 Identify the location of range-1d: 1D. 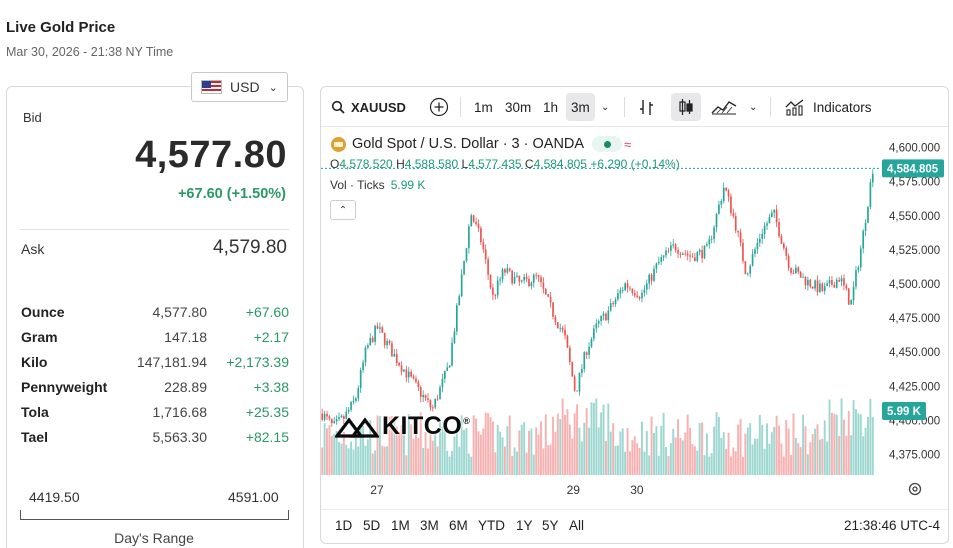
(344, 525).